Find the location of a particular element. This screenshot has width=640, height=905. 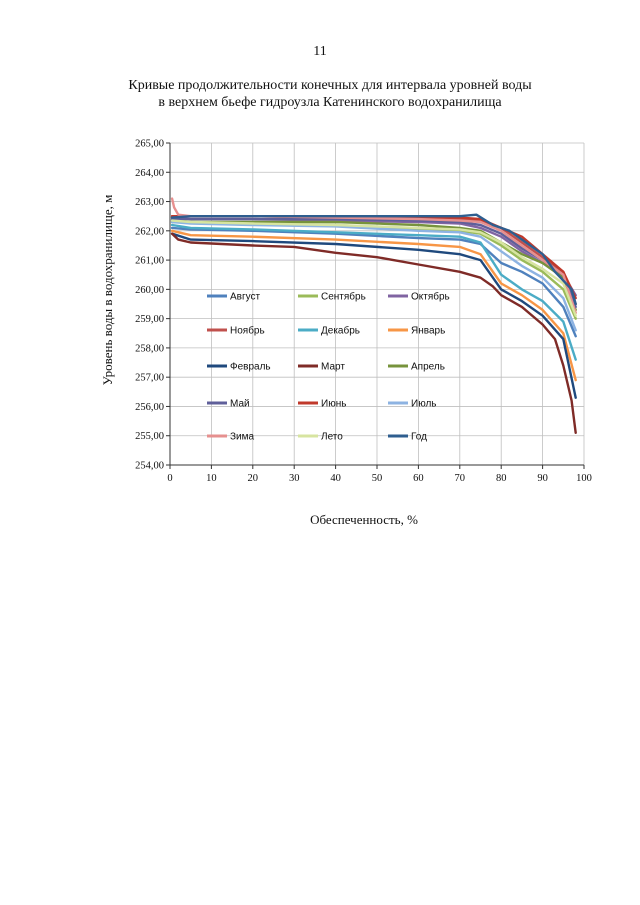

x-tick-label: 70 is located at coordinates (460, 478).